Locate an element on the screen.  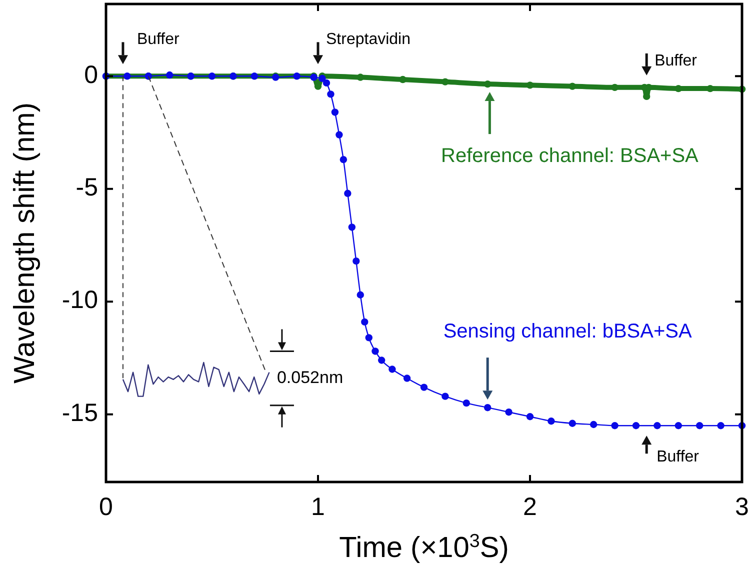
x-tick-label: 1 is located at coordinates (318, 507).